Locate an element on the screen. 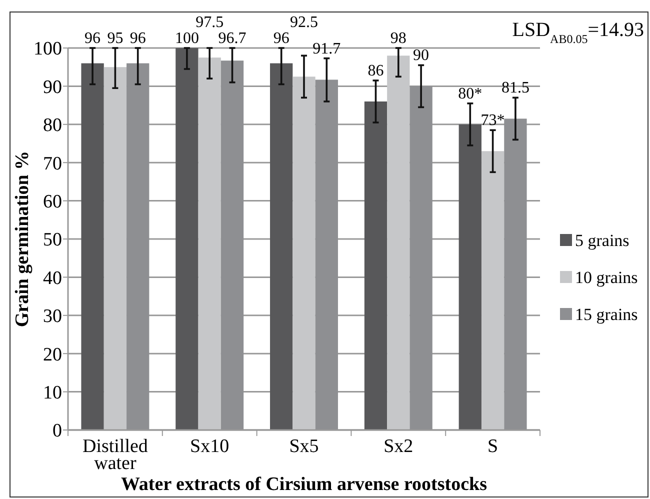 Image resolution: width=650 pixels, height=499 pixels. y-tick-label: 50 is located at coordinates (52, 240).